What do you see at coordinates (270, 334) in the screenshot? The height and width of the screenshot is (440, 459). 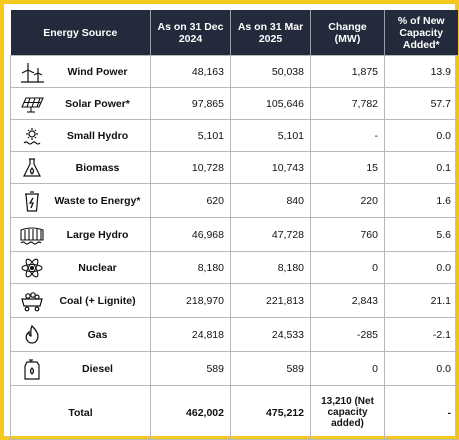 I see `value-mar: 24,533` at bounding box center [270, 334].